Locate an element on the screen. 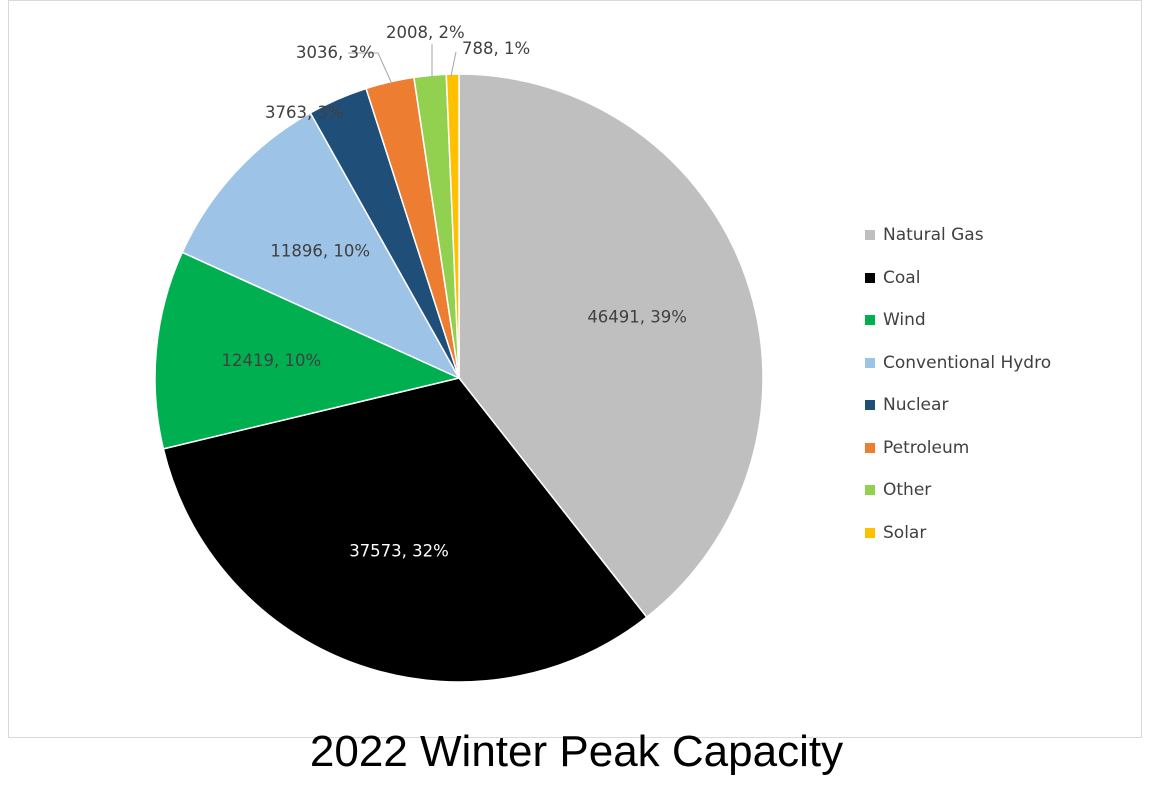 The width and height of the screenshot is (1153, 785). pie-slice-conventional-hydro is located at coordinates (321, 245).